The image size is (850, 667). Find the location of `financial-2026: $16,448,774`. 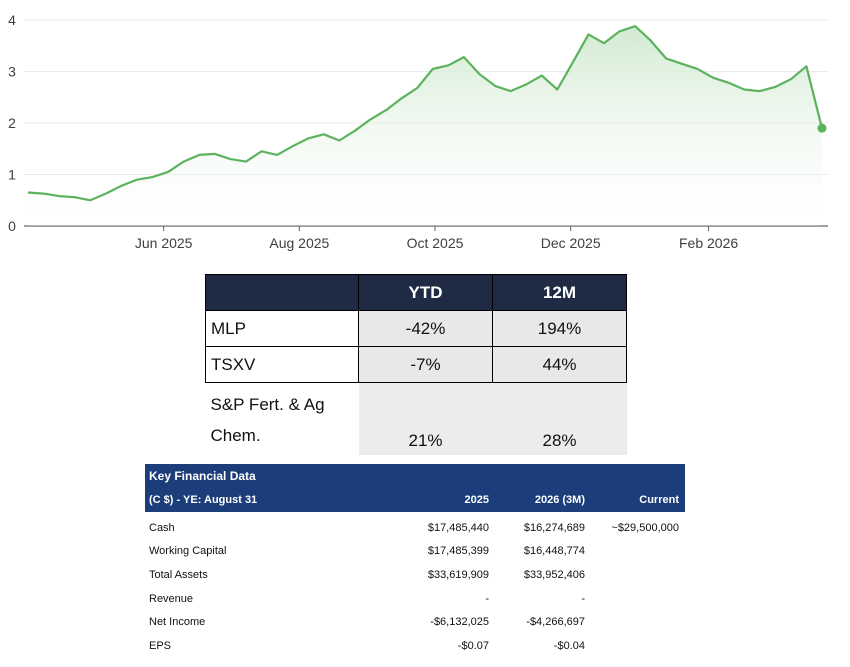

financial-2026: $16,448,774 is located at coordinates (554, 551).